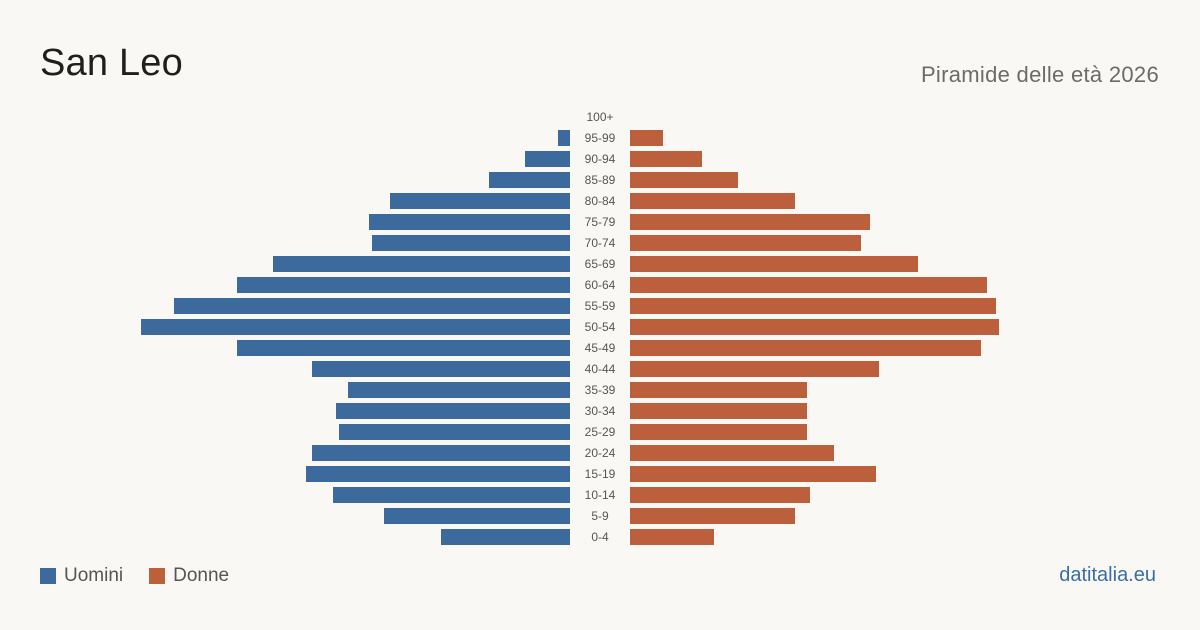  Describe the element at coordinates (600, 495) in the screenshot. I see `age-label-10-14: 10-14` at that location.